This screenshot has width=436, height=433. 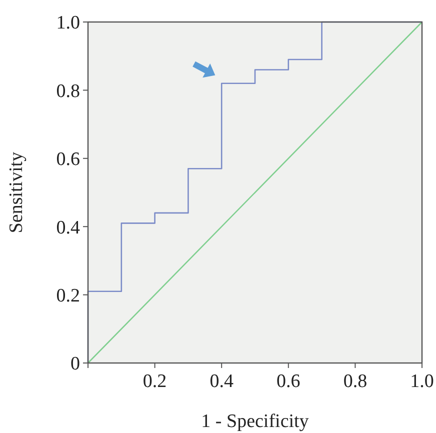 What do you see at coordinates (154, 381) in the screenshot?
I see `x-tick-label: 0.2` at bounding box center [154, 381].